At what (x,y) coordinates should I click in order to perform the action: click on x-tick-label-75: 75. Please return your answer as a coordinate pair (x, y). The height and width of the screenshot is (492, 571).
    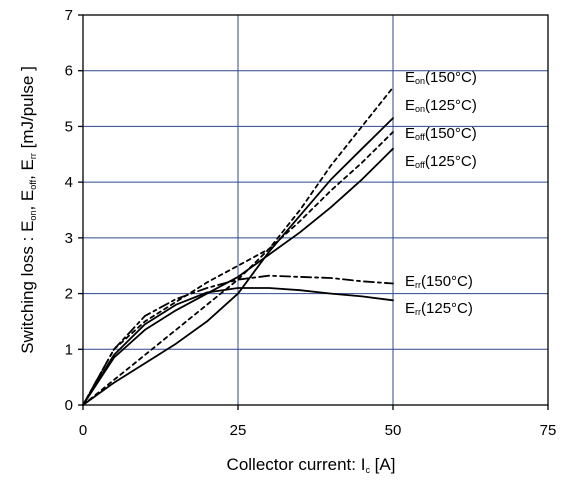
    Looking at the image, I should click on (548, 430).